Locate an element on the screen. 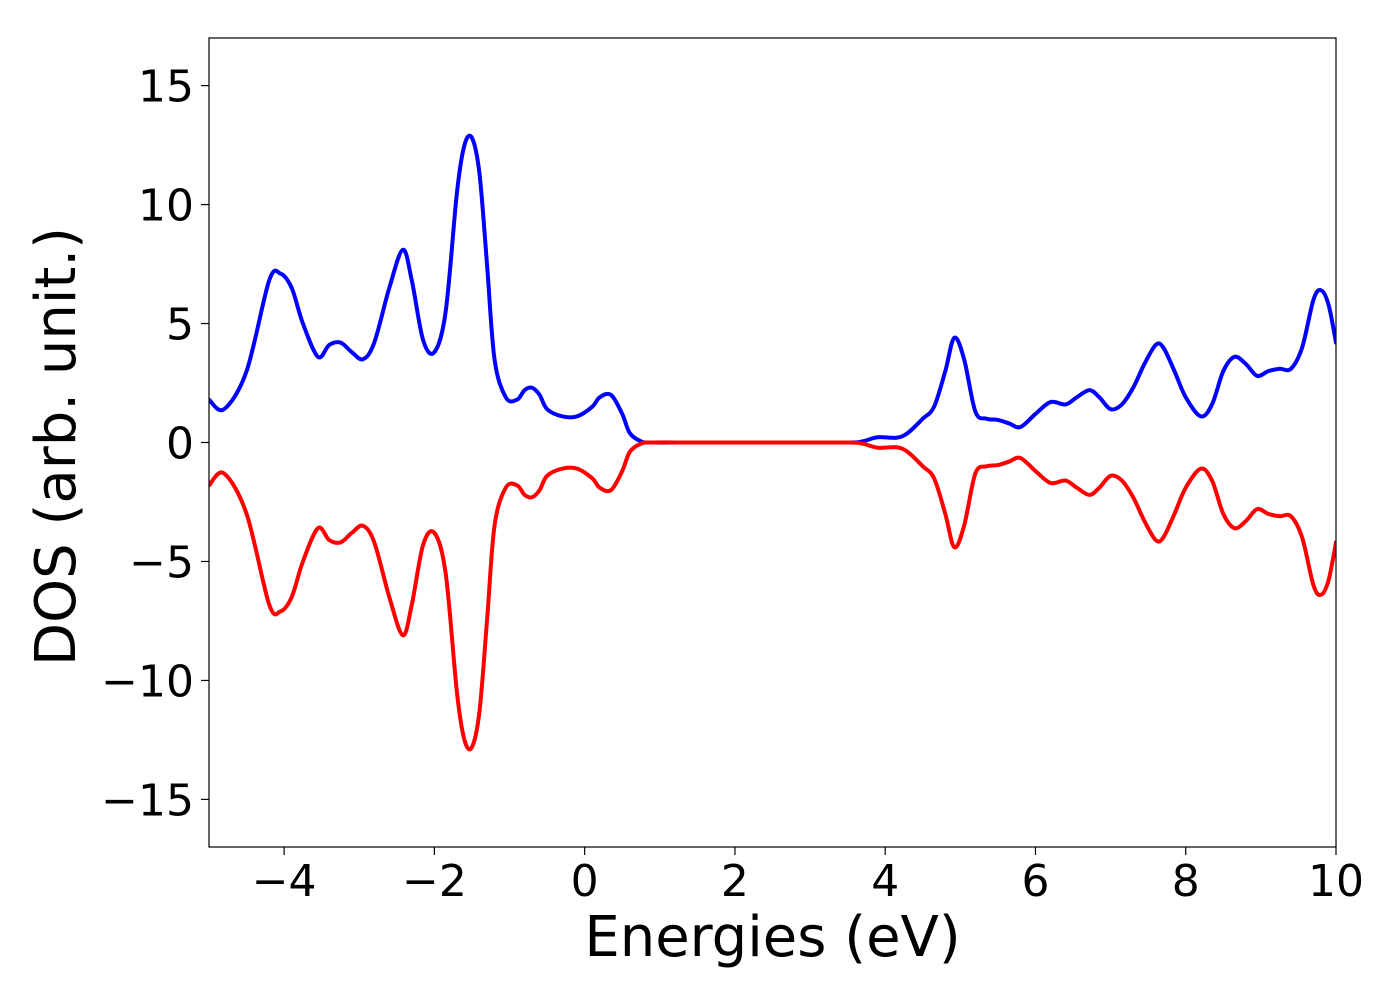 The image size is (1400, 1000). x-tick-label: 0 is located at coordinates (585, 881).